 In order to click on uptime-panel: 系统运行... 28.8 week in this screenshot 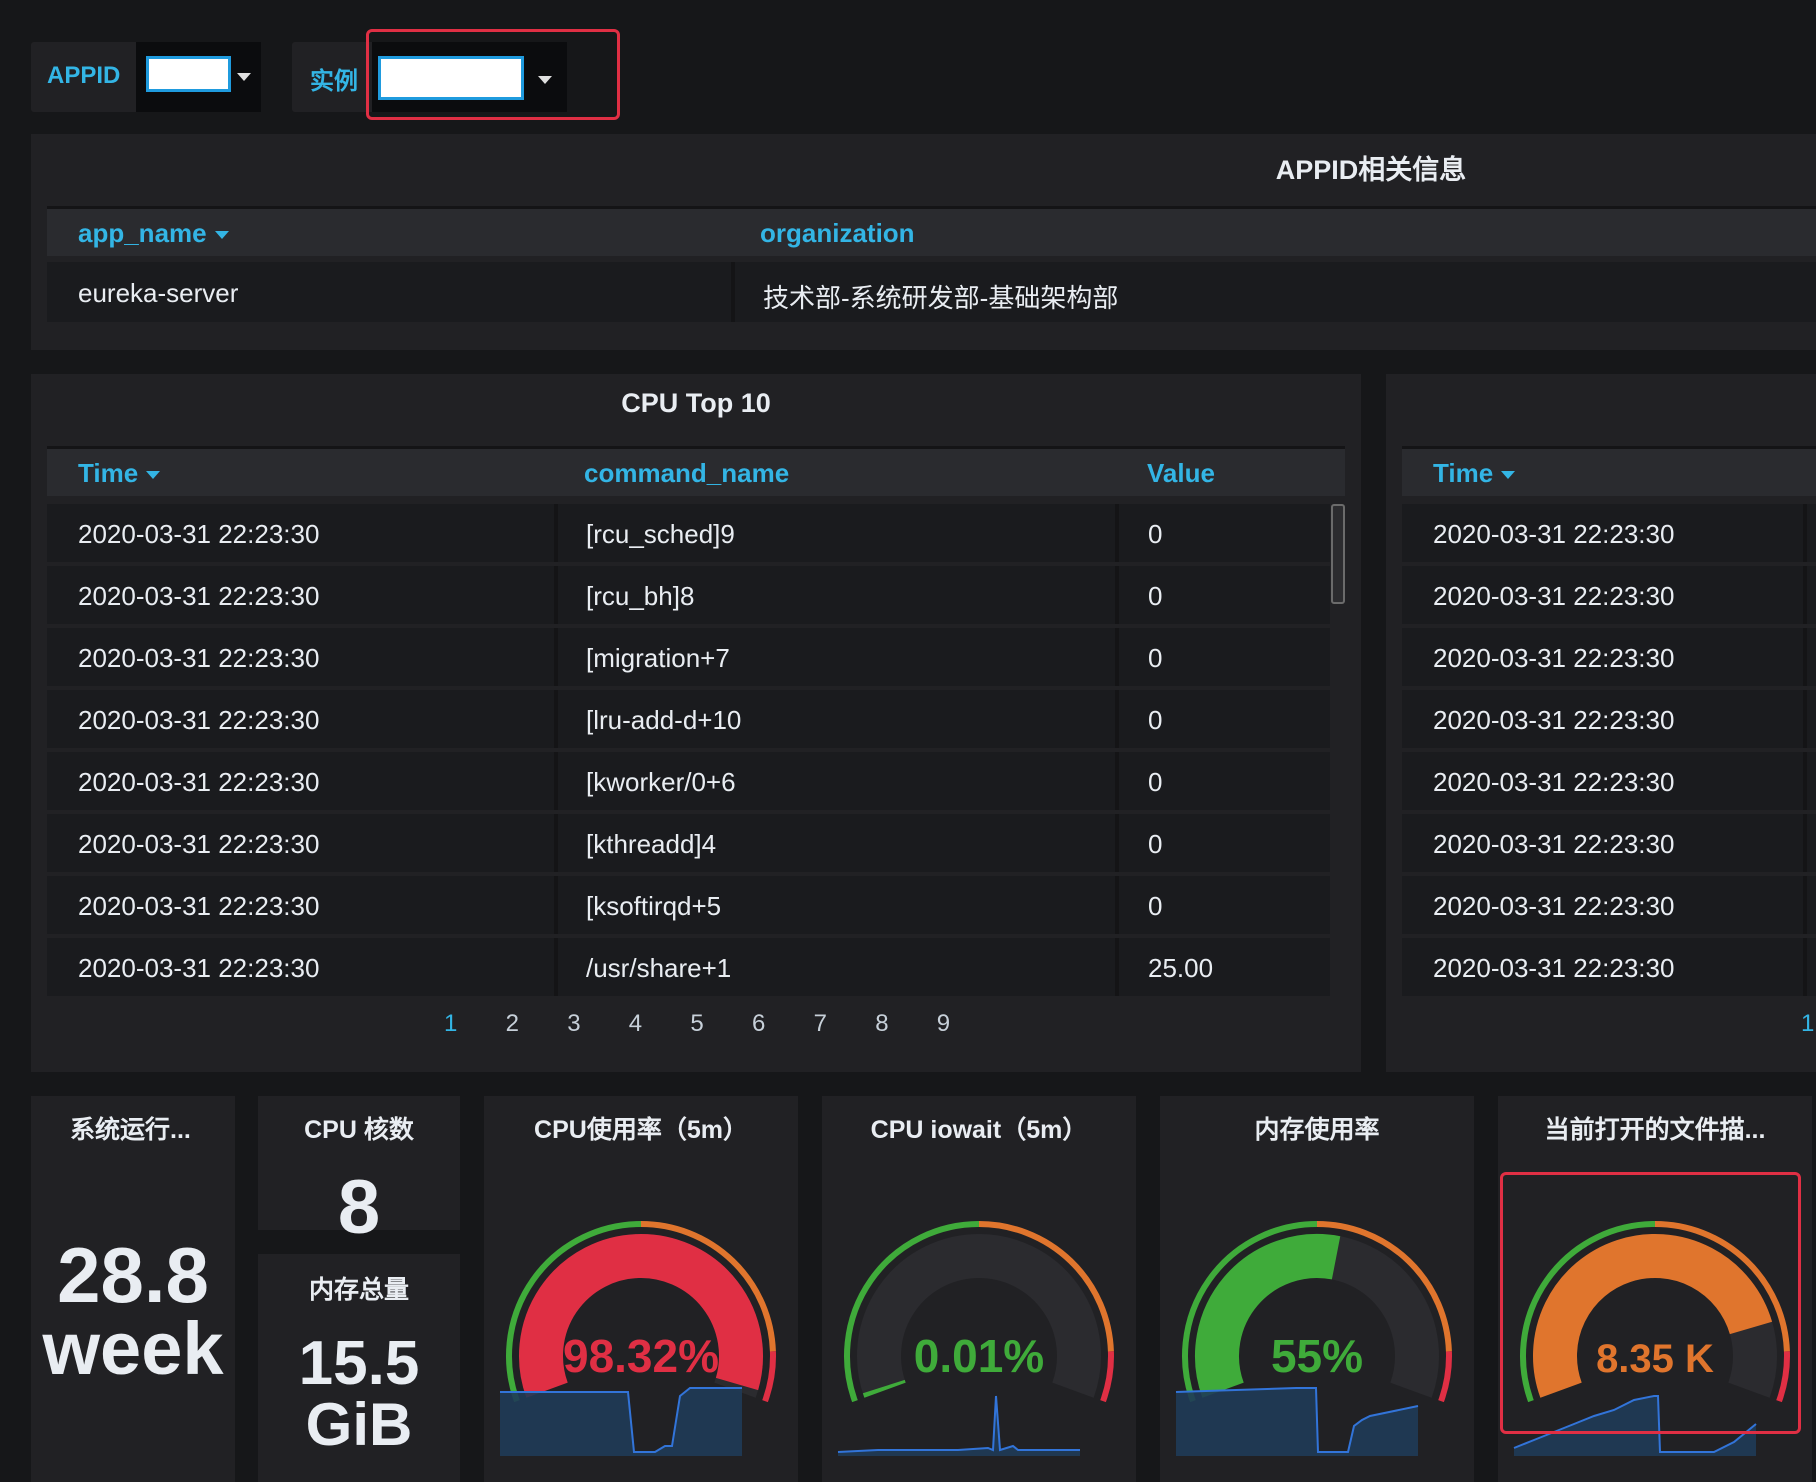, I will do `click(133, 1289)`.